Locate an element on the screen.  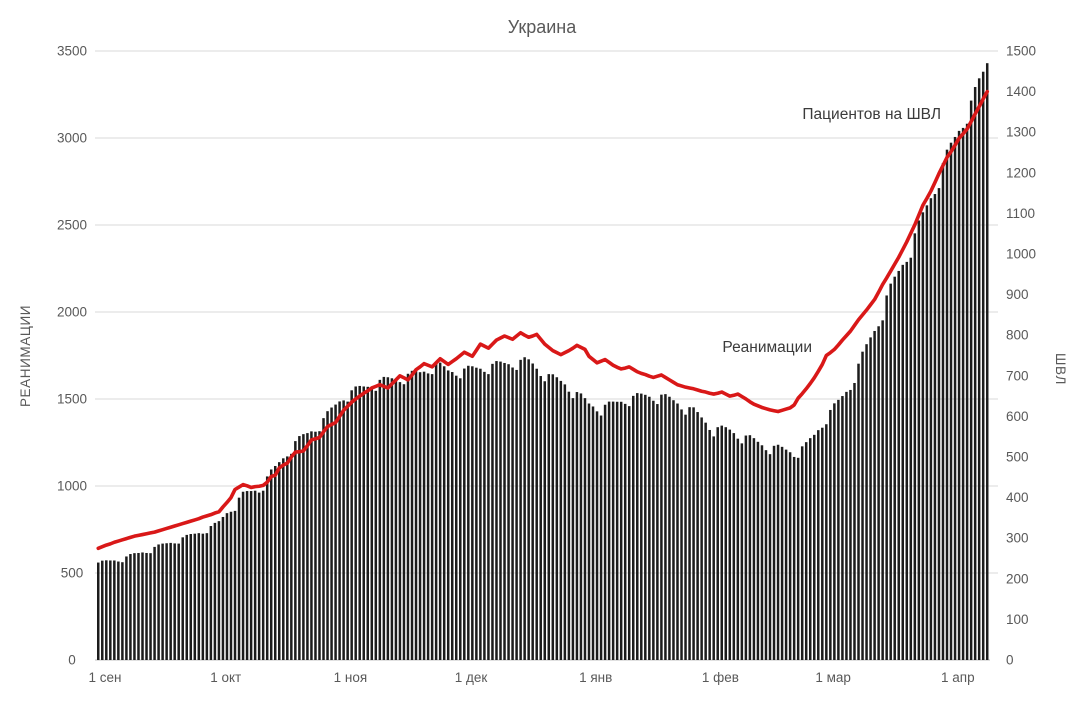
right-axis-tick-label: 100 is located at coordinates (1017, 619).